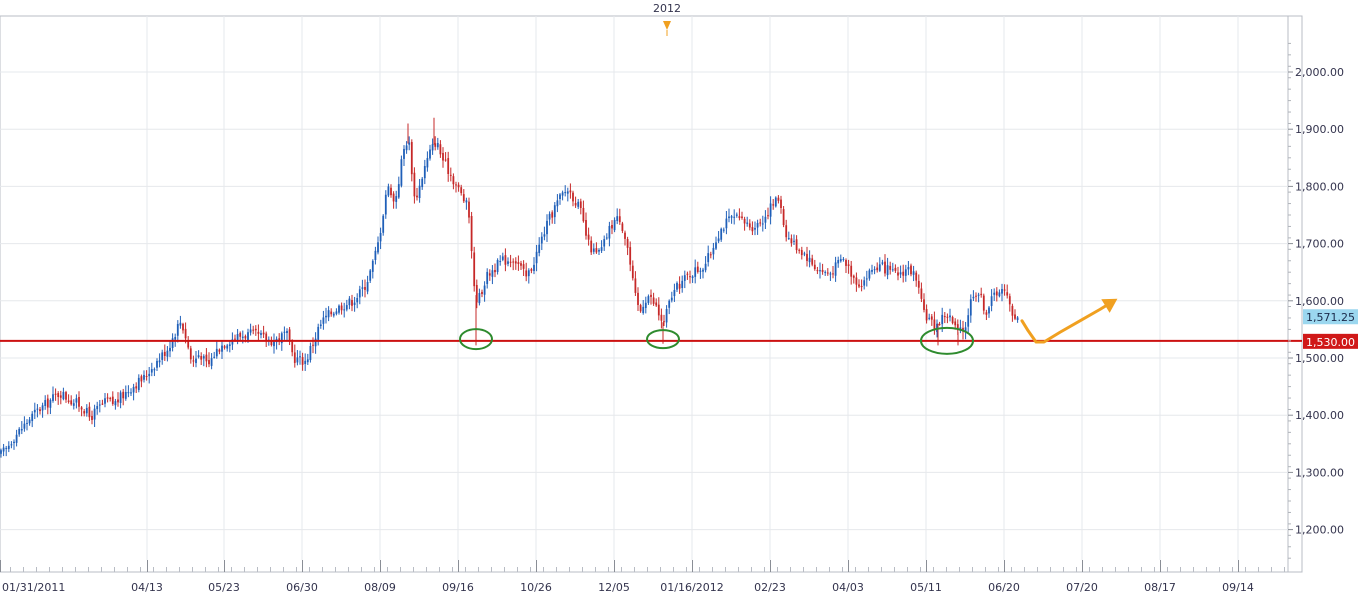 This screenshot has width=1360, height=598. What do you see at coordinates (691, 587) in the screenshot?
I see `x-tick-label: 01/16/2012` at bounding box center [691, 587].